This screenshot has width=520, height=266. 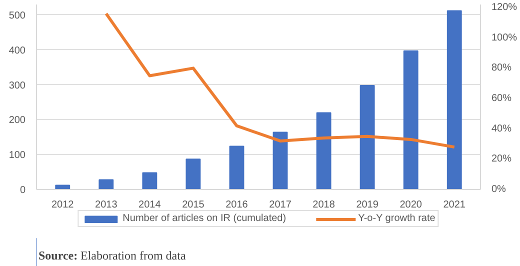 I want to click on x-tick-label: 2012, so click(x=62, y=205).